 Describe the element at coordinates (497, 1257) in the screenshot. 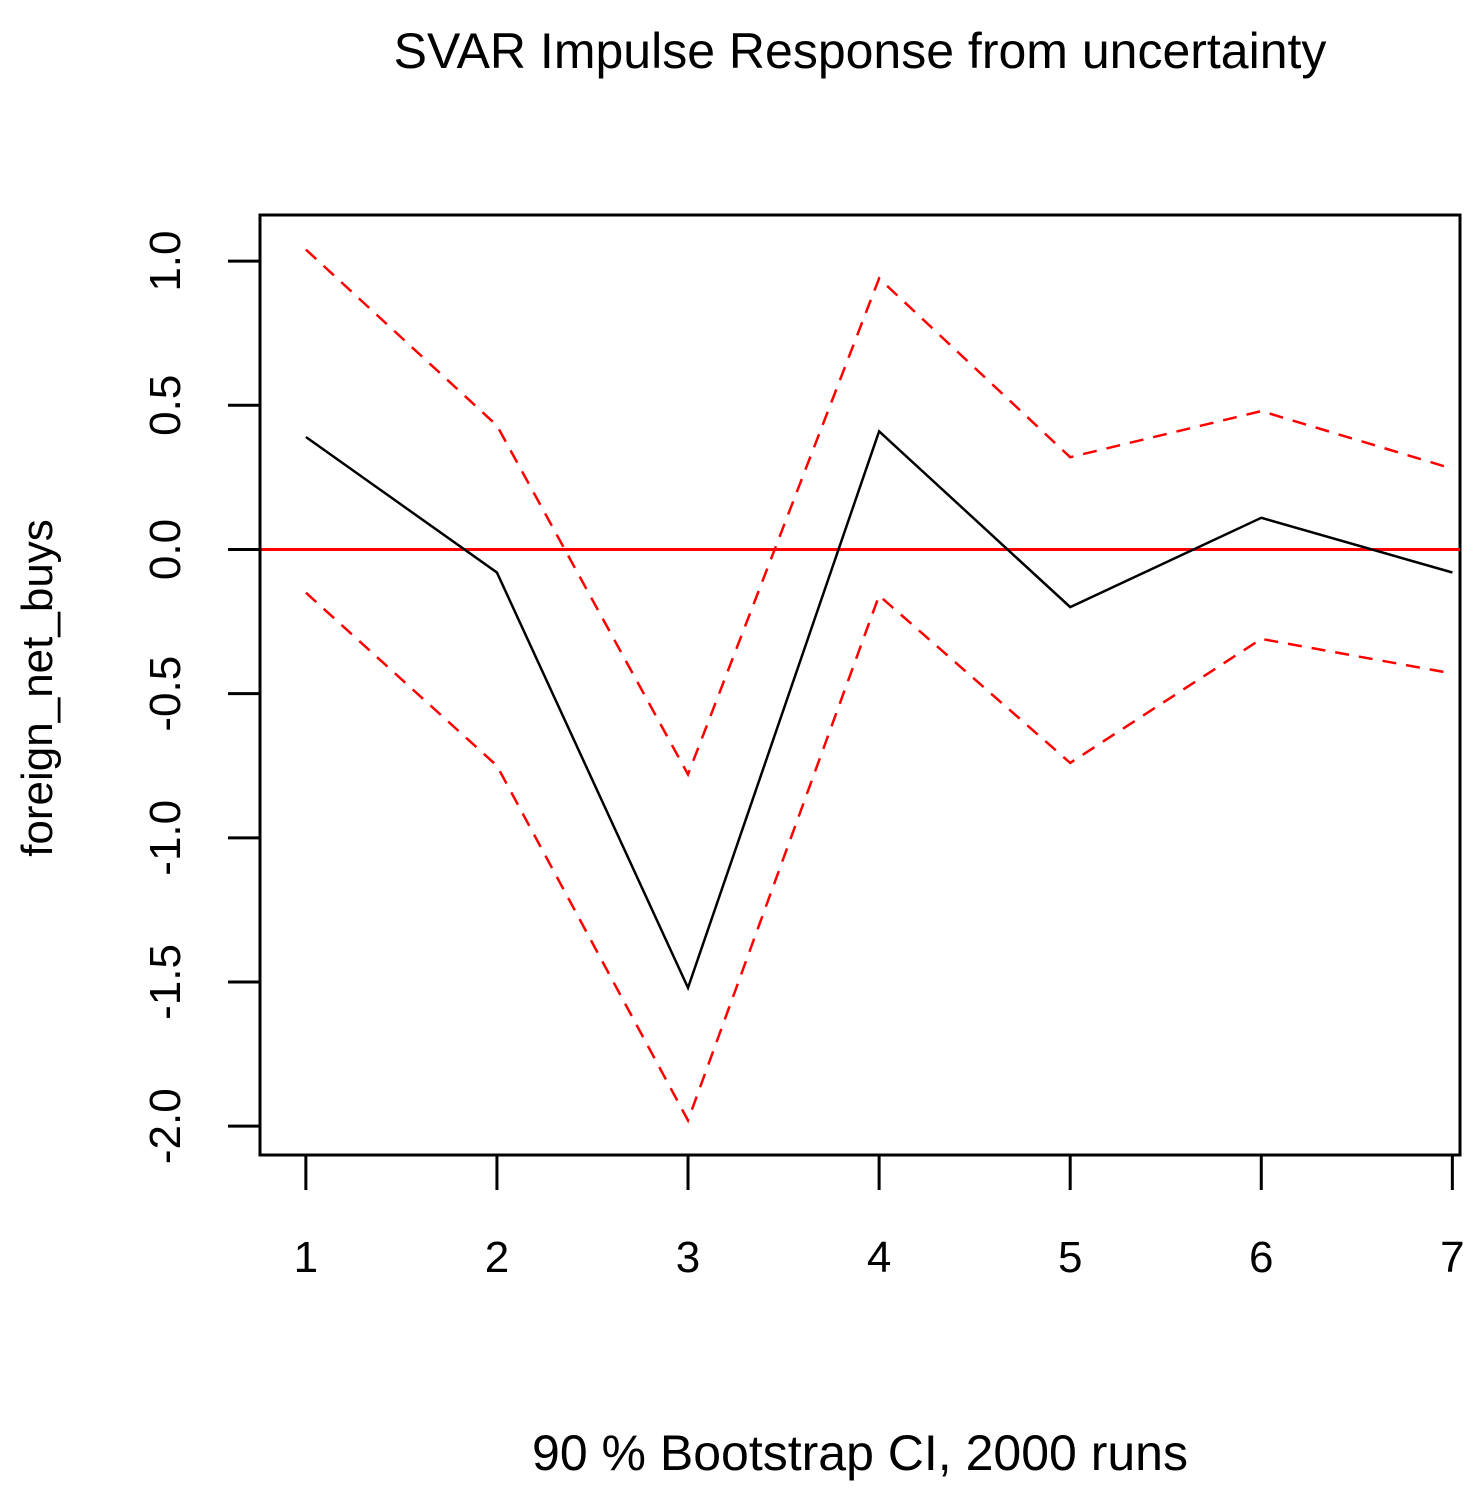

I see `x-tick-label: 2` at that location.